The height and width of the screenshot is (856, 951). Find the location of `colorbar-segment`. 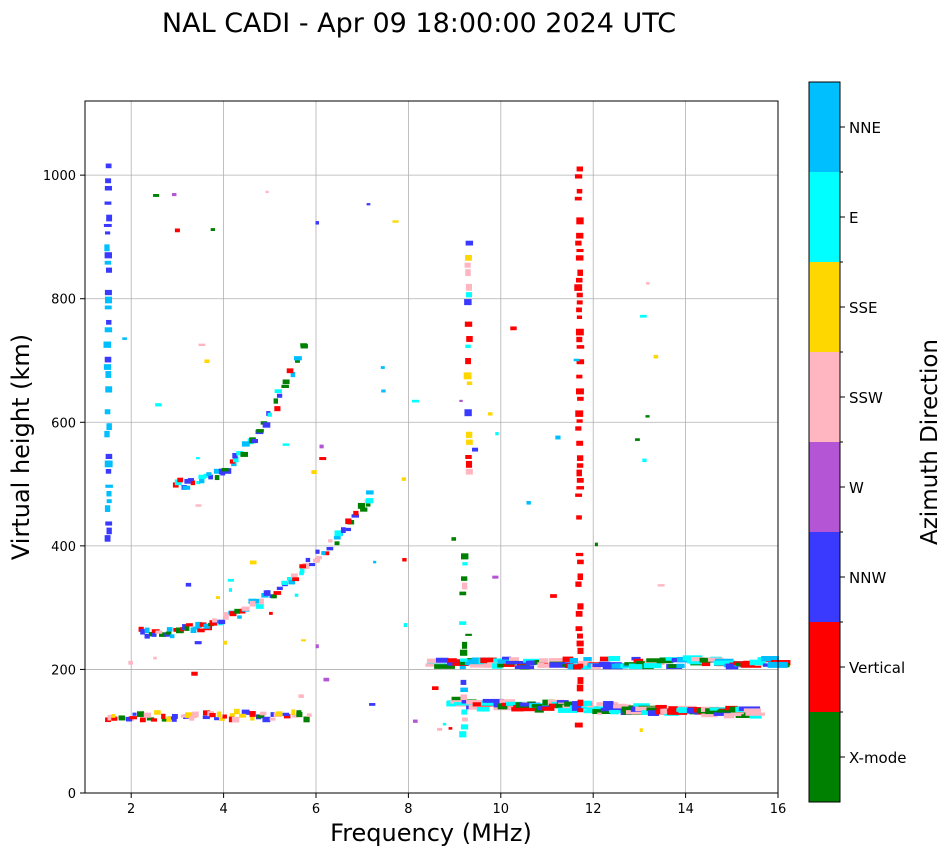

colorbar-segment is located at coordinates (824, 307).